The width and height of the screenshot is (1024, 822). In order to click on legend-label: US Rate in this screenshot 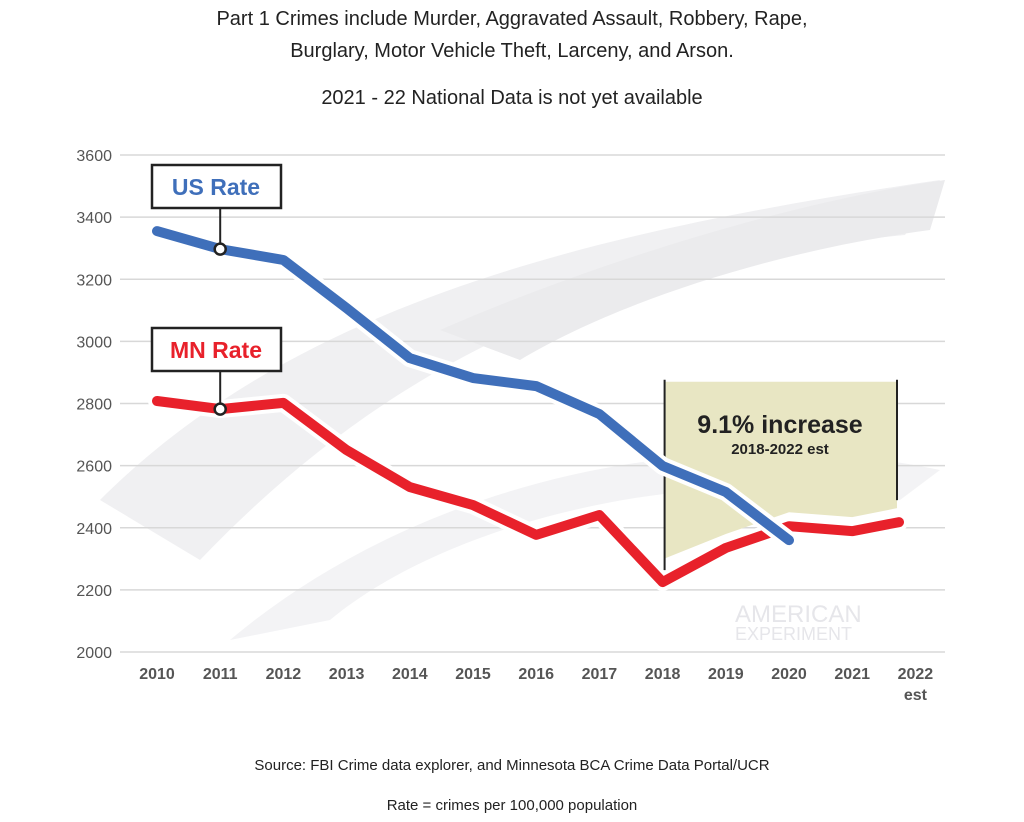, I will do `click(216, 187)`.